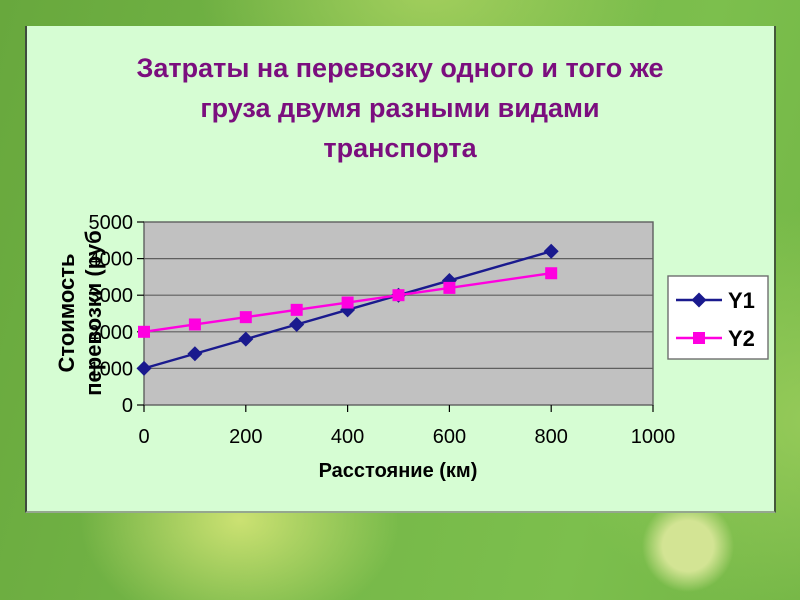 The image size is (800, 600). What do you see at coordinates (551, 437) in the screenshot?
I see `x-tick-label: 800` at bounding box center [551, 437].